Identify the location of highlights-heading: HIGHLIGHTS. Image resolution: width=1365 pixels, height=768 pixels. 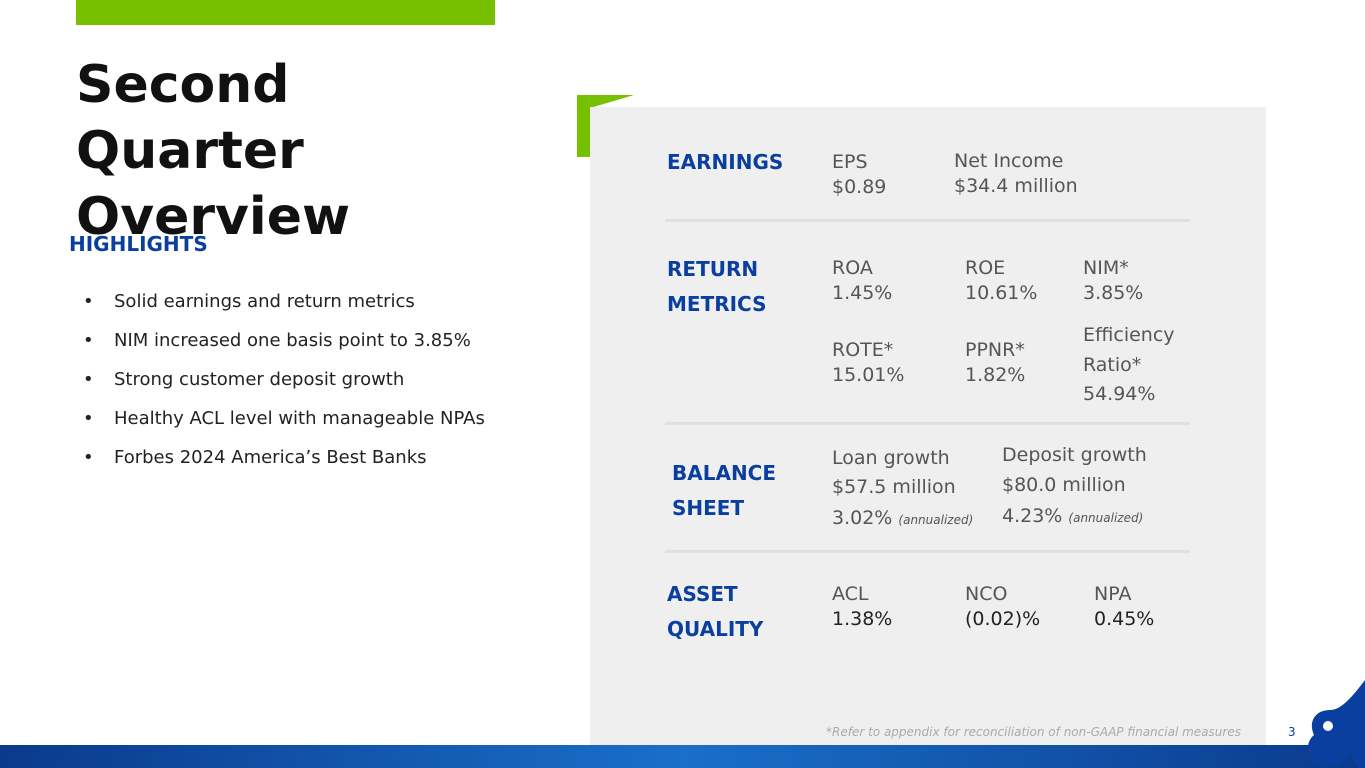
(138, 244).